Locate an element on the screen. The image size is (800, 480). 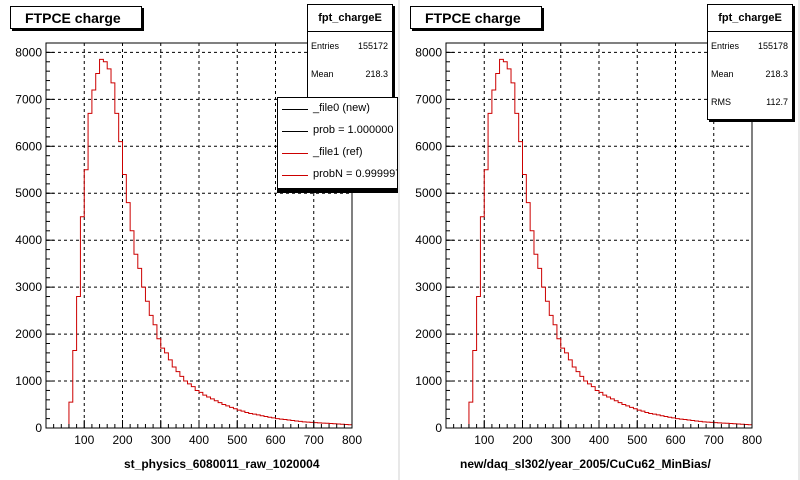
legend-label-file1: _file1 (ref) is located at coordinates (338, 152).